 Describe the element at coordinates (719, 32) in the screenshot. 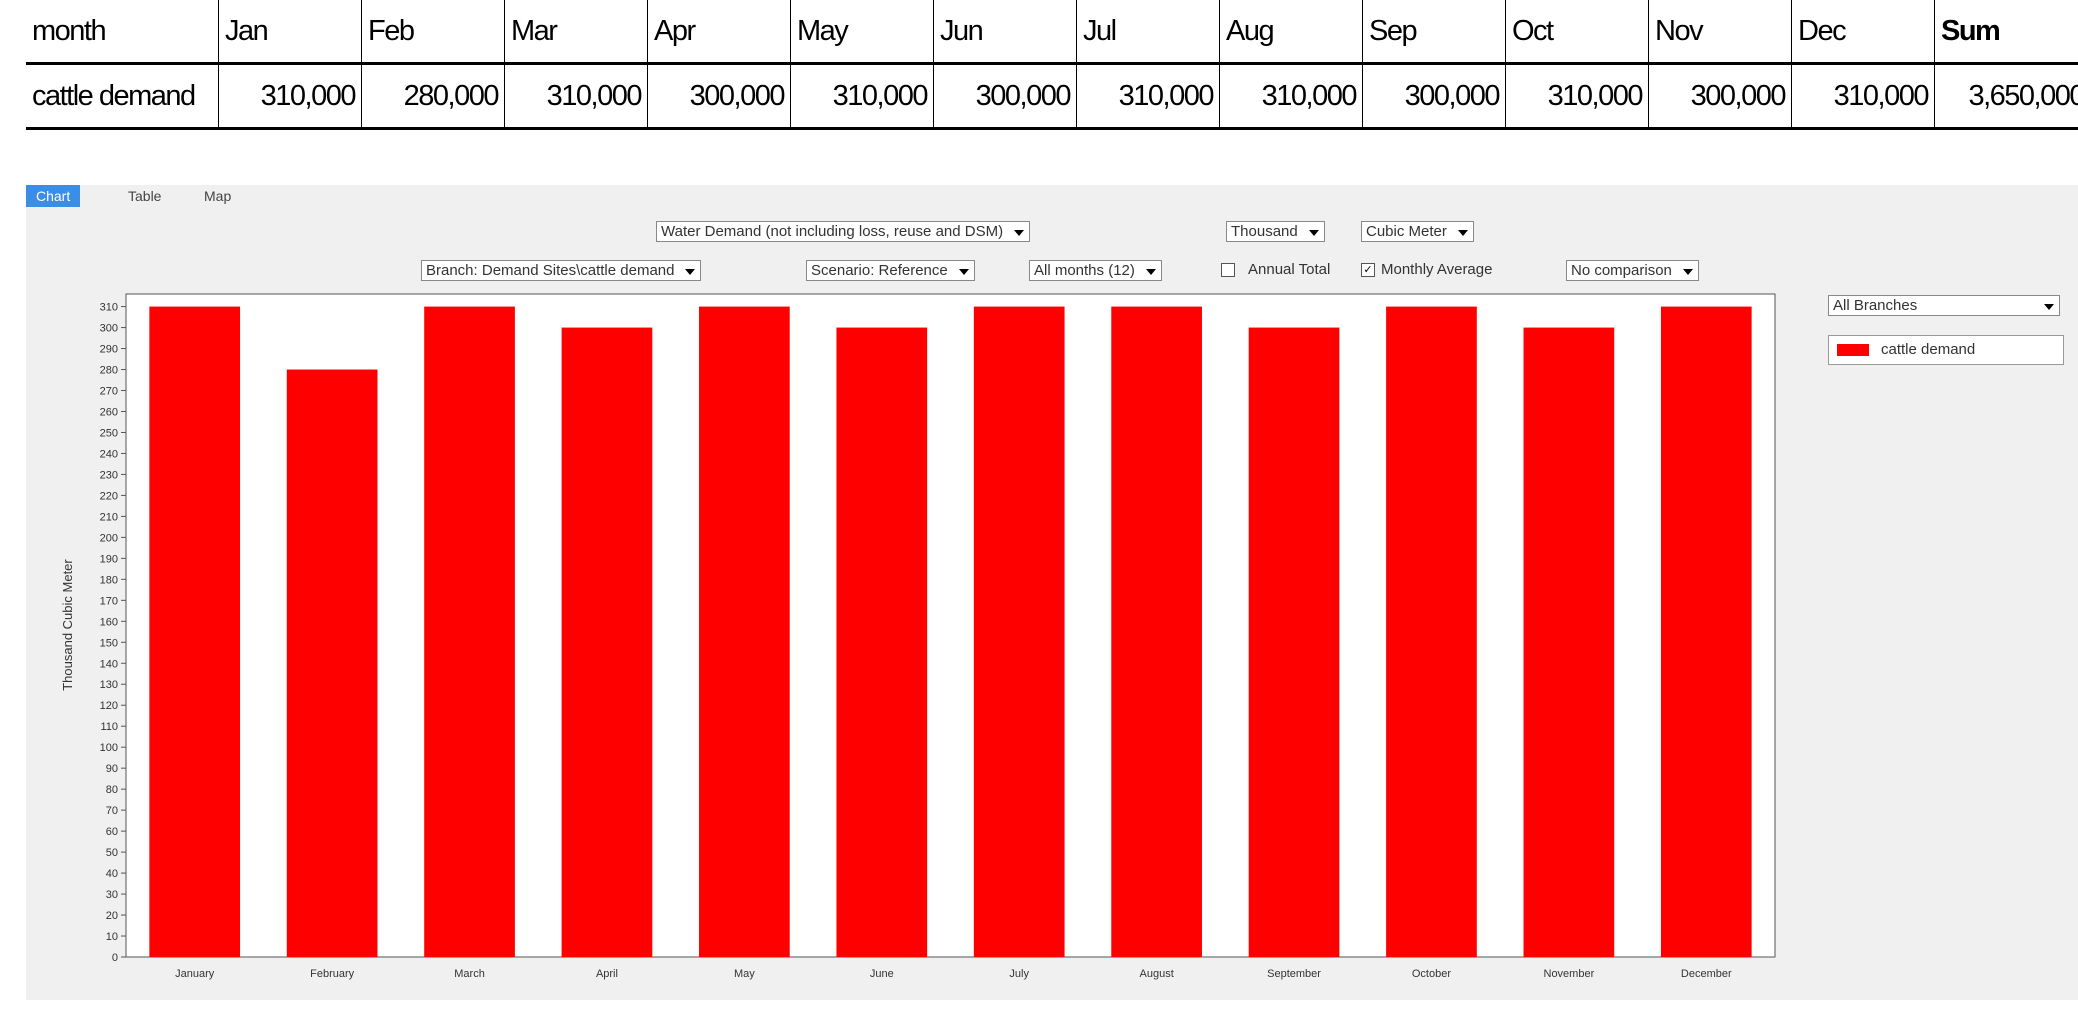

I see `table-cell: Apr` at that location.